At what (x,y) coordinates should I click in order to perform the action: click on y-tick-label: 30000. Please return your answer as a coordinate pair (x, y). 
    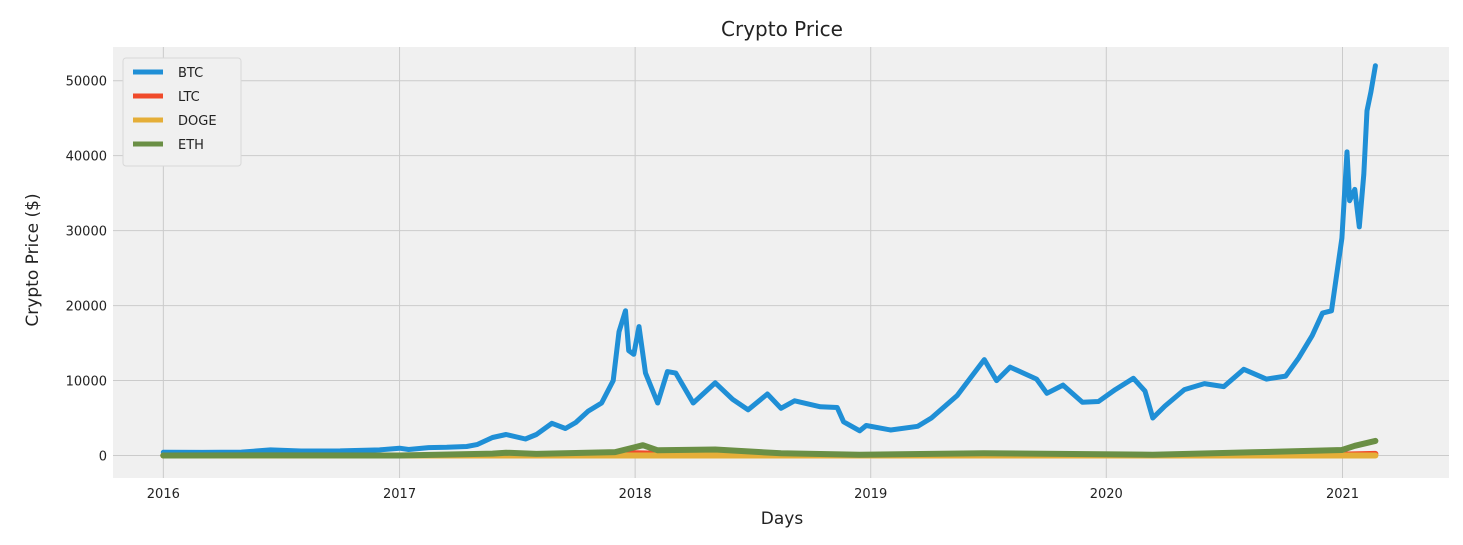
    Looking at the image, I should click on (86, 232).